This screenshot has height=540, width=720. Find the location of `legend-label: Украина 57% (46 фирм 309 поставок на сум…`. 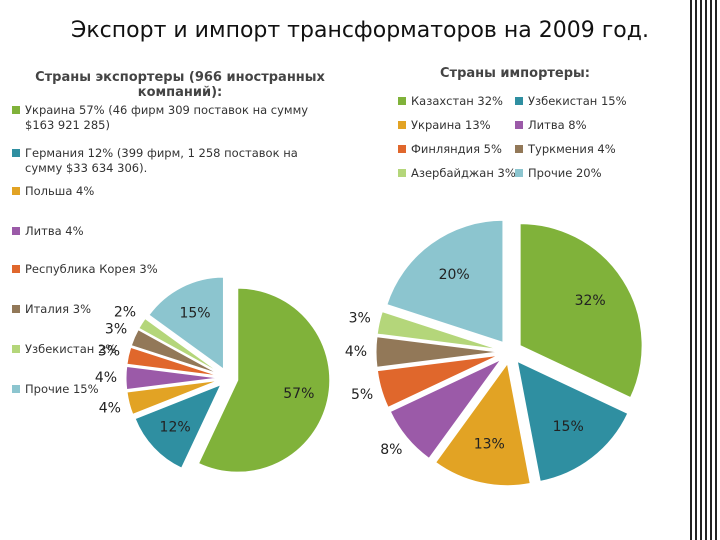

legend-label: Украина 57% (46 фирм 309 поставок на сум… is located at coordinates (167, 117).